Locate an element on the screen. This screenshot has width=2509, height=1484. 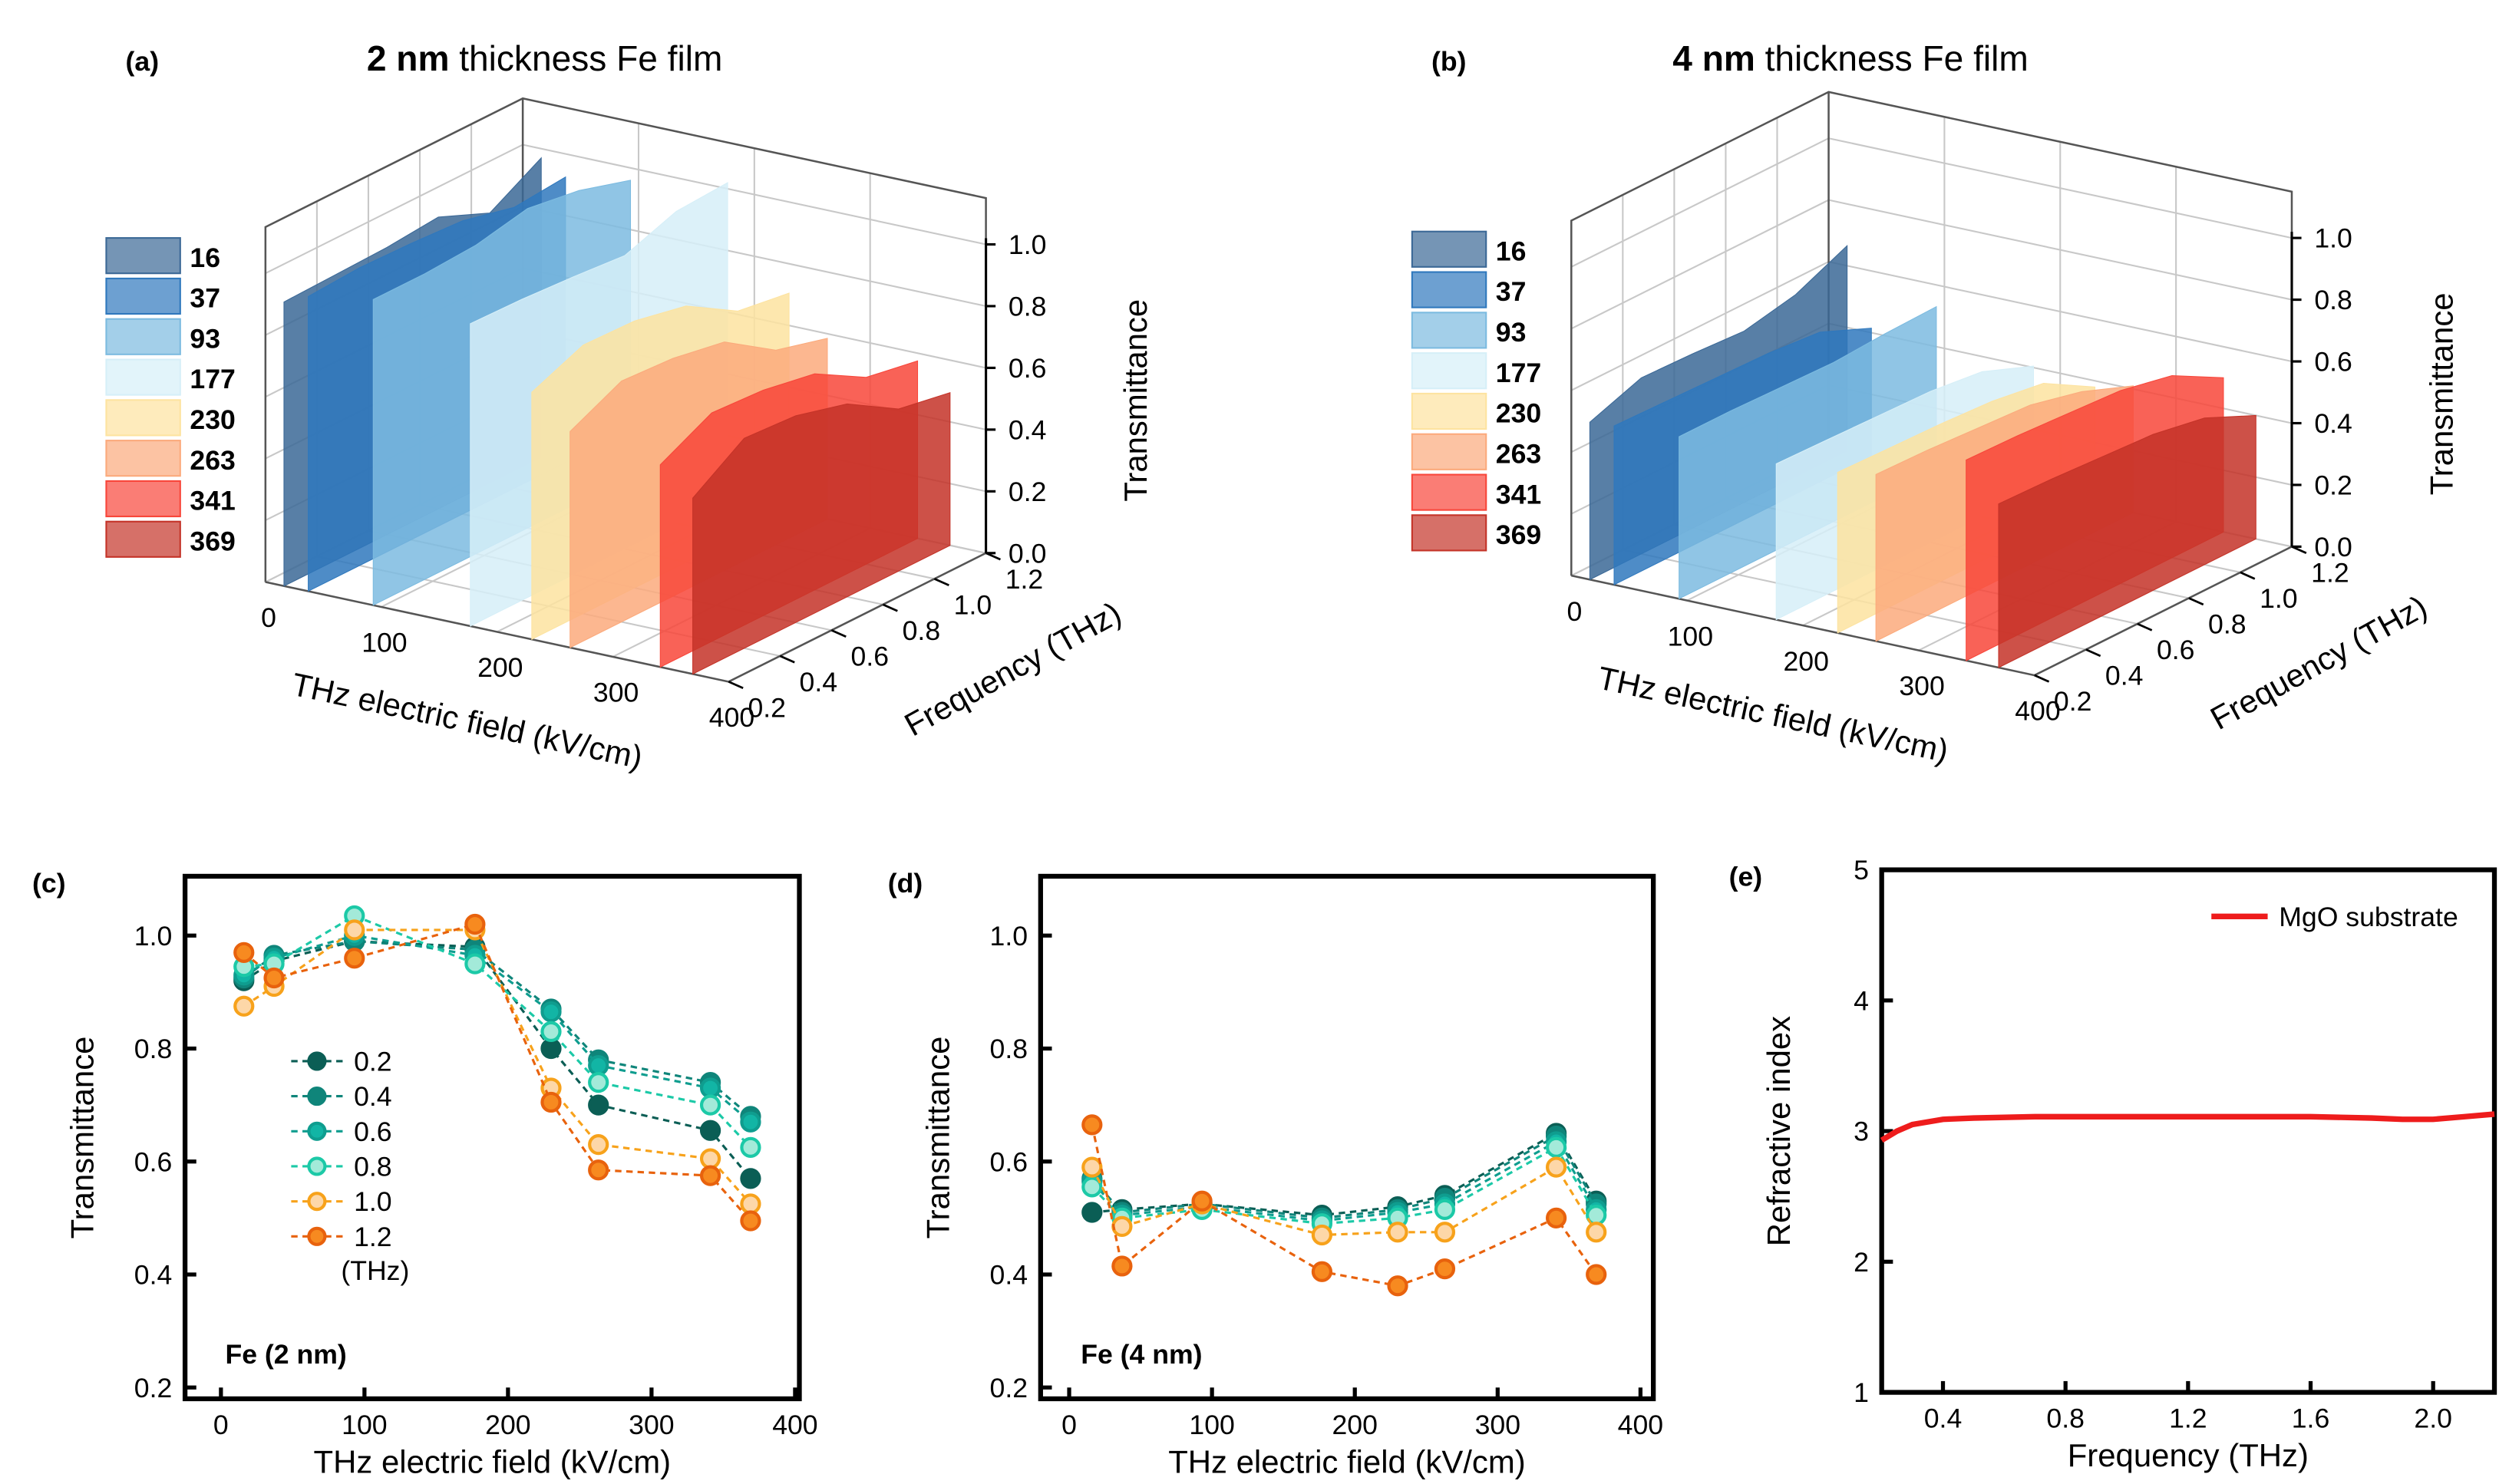
panel-label: (c) is located at coordinates (49, 883).